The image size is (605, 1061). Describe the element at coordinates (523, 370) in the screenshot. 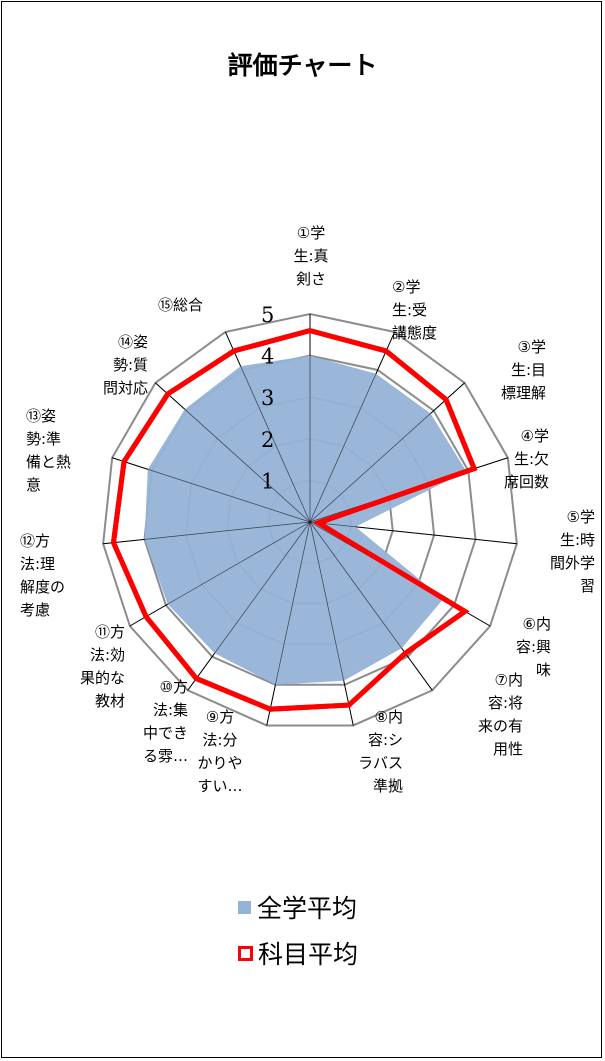

I see `axis-label-3: ③学 生:目 標理解` at that location.